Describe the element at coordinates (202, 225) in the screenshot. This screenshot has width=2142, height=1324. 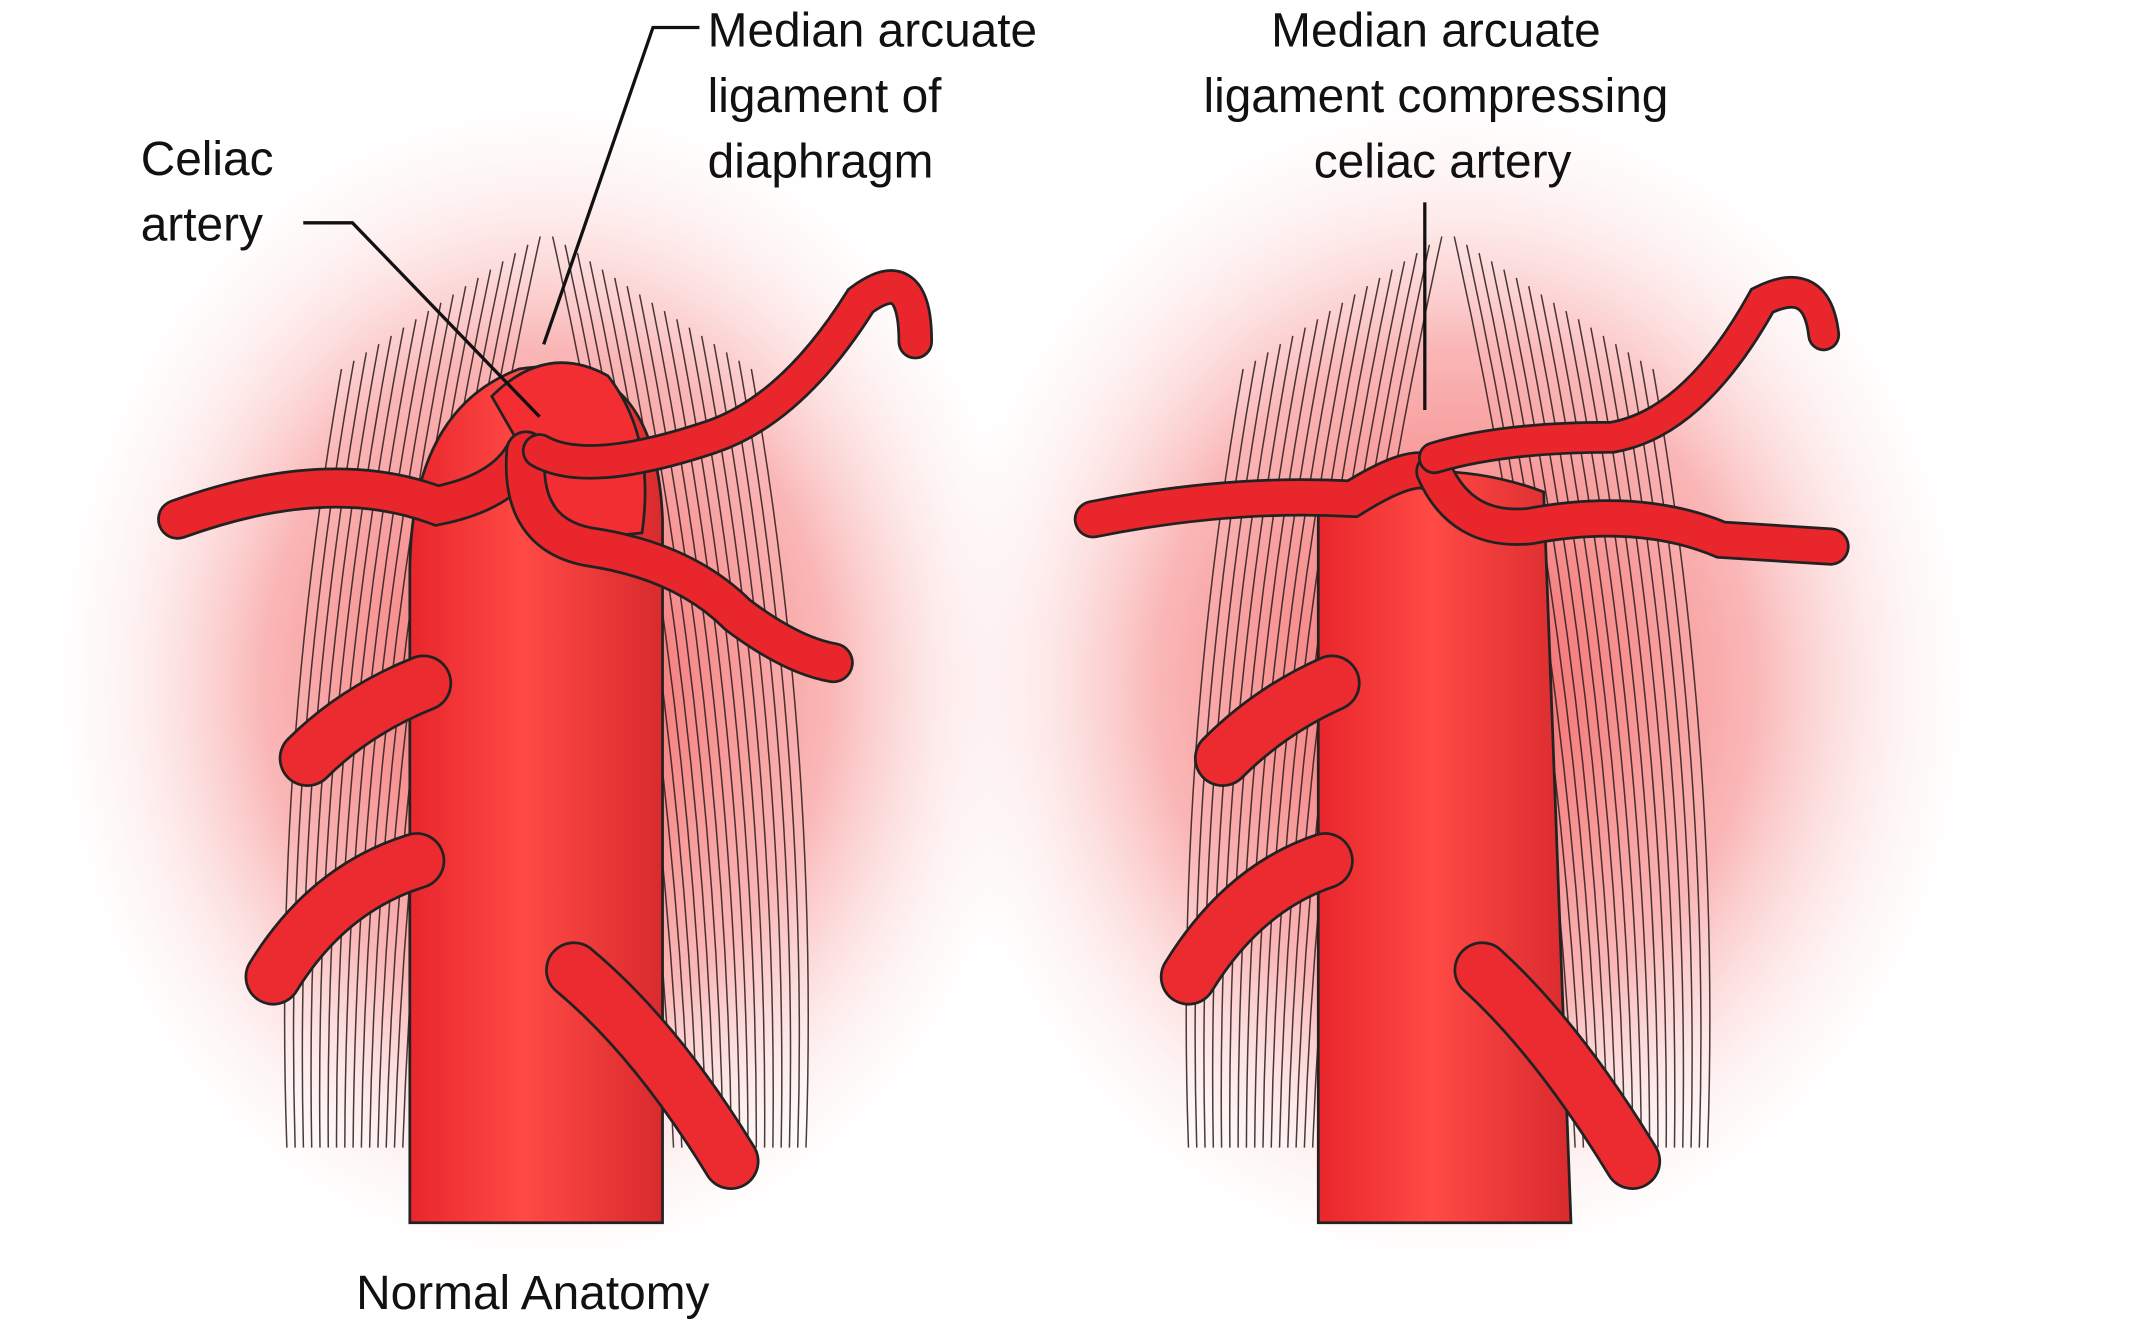
I see `label-line: artery` at that location.